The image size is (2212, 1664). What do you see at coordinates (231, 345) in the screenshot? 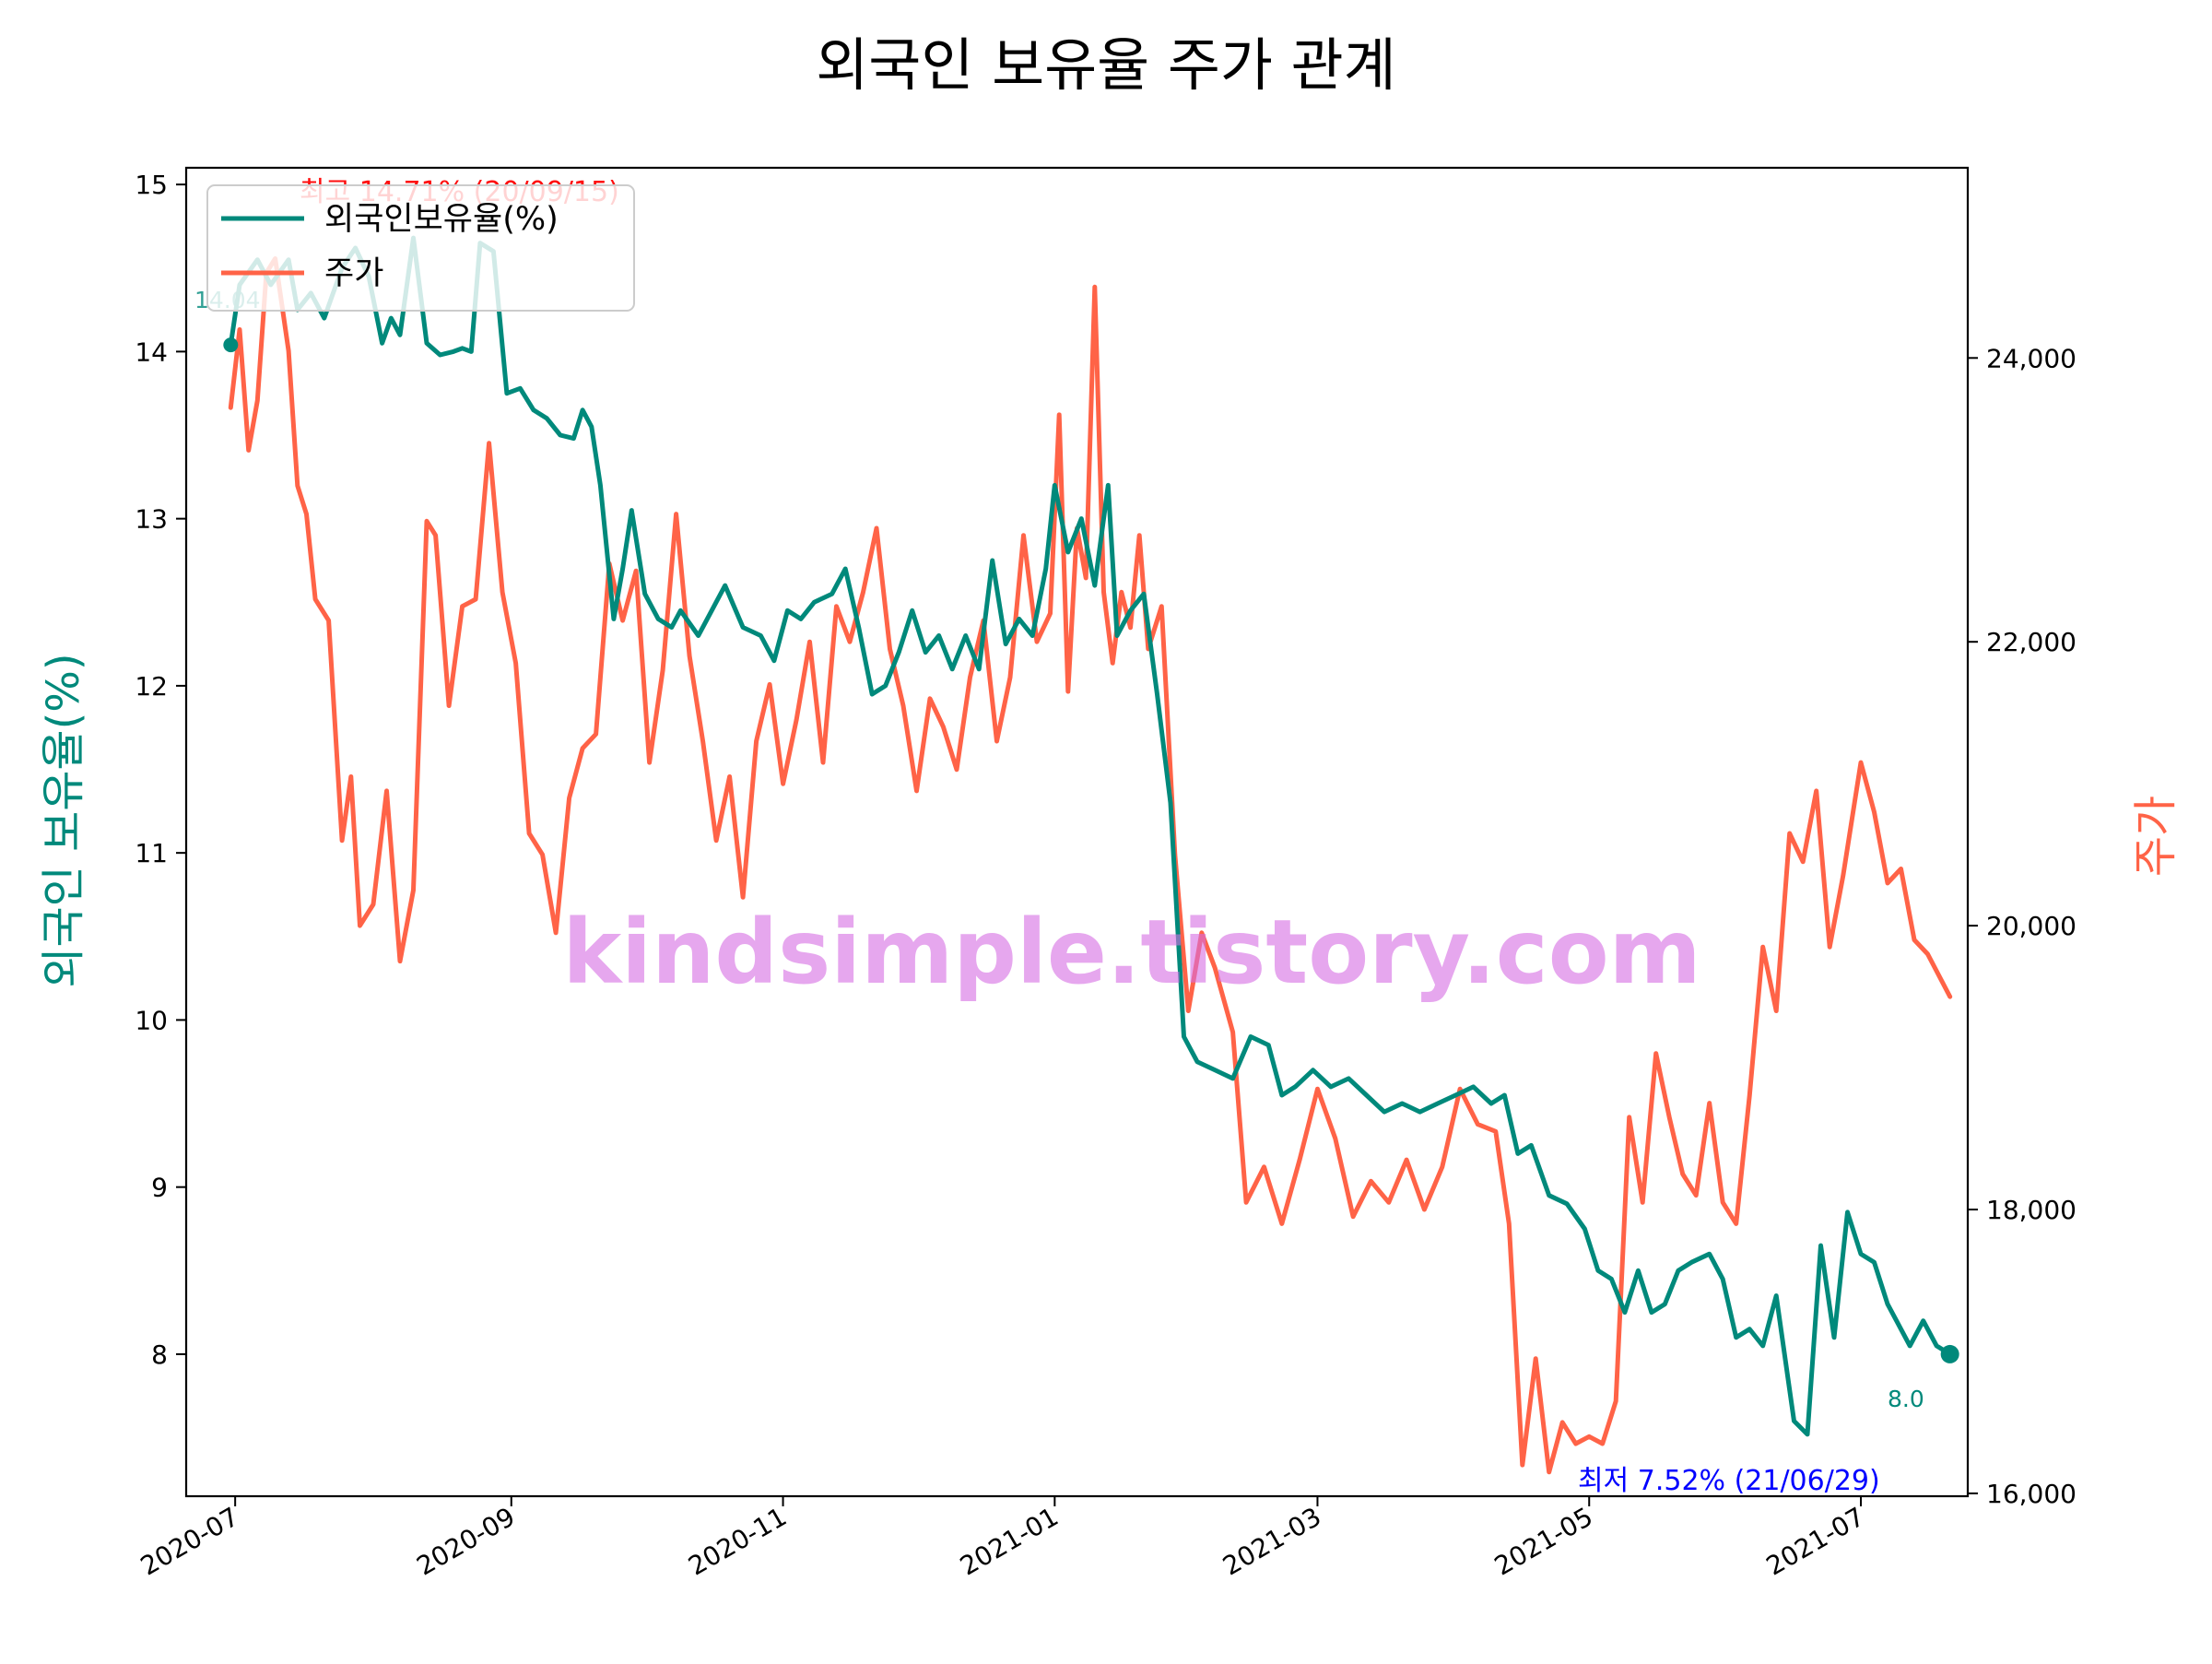
I see `start-marker` at bounding box center [231, 345].